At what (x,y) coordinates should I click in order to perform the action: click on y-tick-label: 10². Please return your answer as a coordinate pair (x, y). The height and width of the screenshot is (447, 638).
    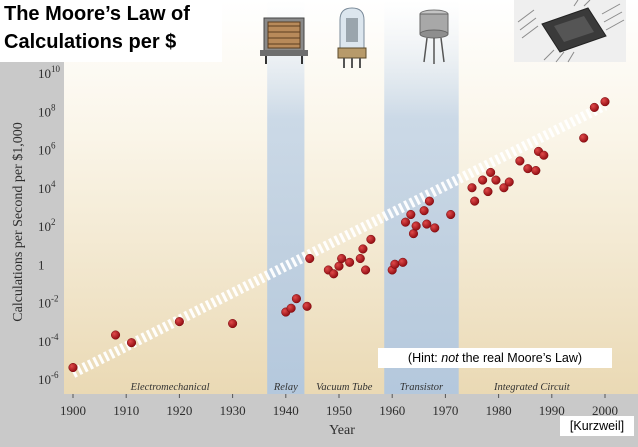
    Looking at the image, I should click on (47, 225).